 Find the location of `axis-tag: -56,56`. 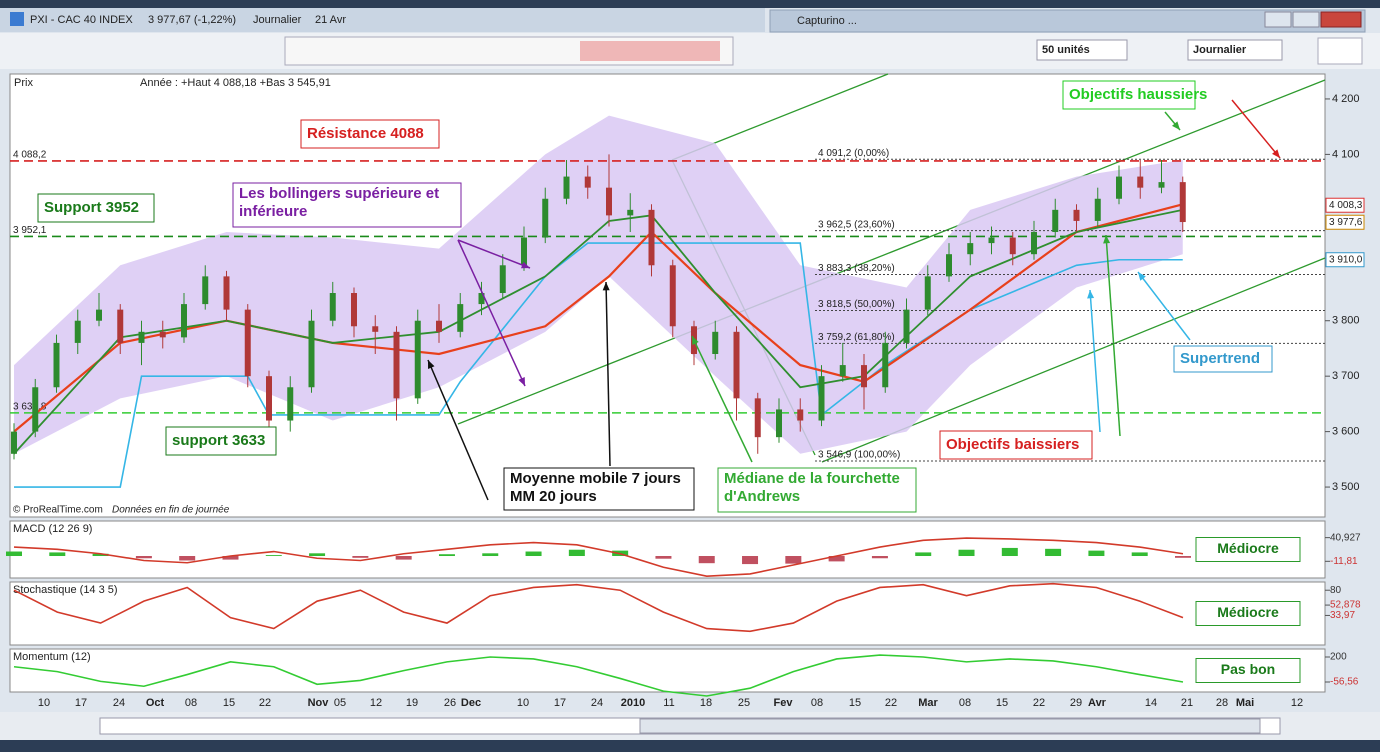

axis-tag: -56,56 is located at coordinates (1344, 682).